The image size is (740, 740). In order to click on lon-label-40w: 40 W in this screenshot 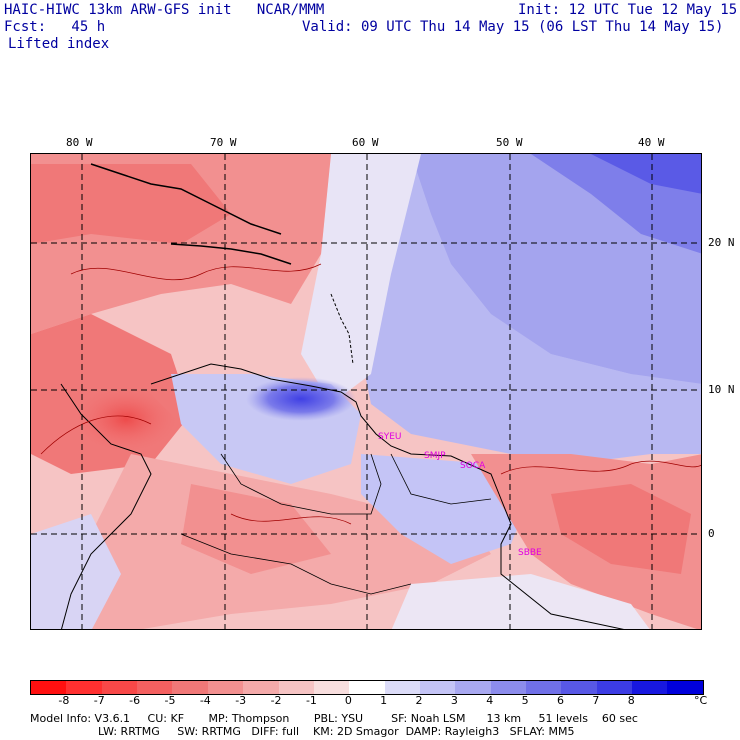, I will do `click(651, 142)`.